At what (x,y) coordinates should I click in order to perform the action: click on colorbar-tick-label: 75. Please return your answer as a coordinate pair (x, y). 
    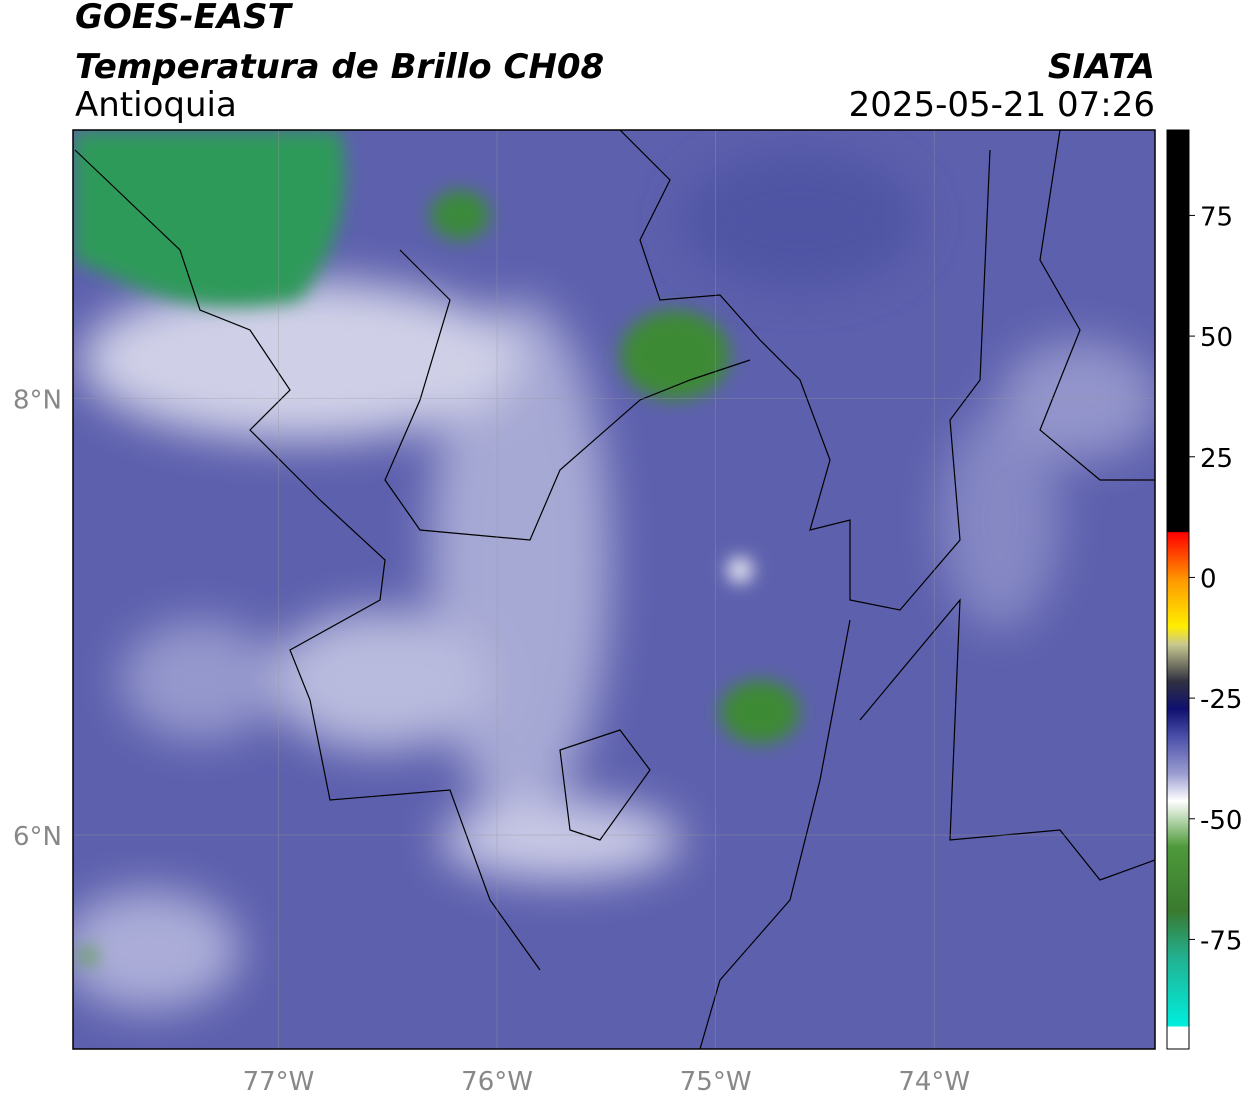
    Looking at the image, I should click on (1216, 217).